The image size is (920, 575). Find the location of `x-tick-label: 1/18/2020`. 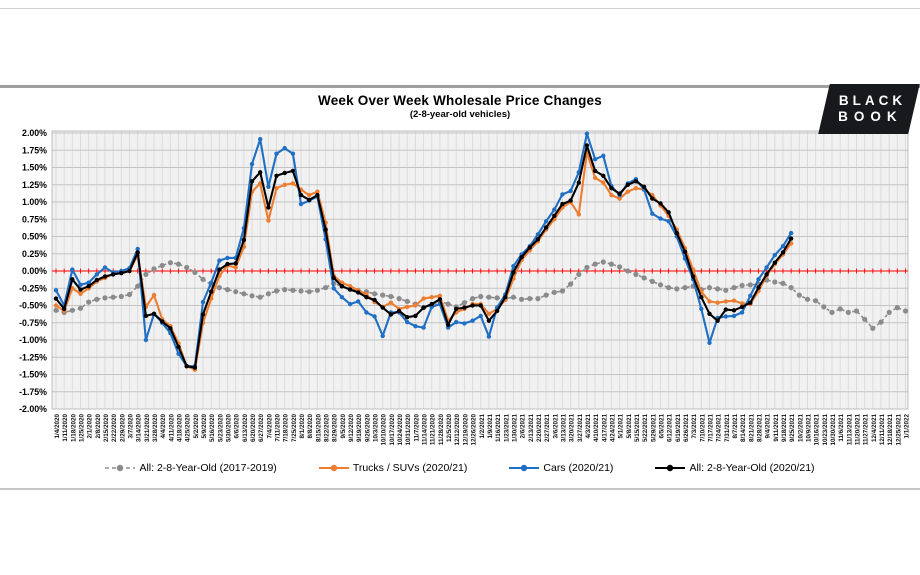

x-tick-label: 1/18/2020 is located at coordinates (73, 428).